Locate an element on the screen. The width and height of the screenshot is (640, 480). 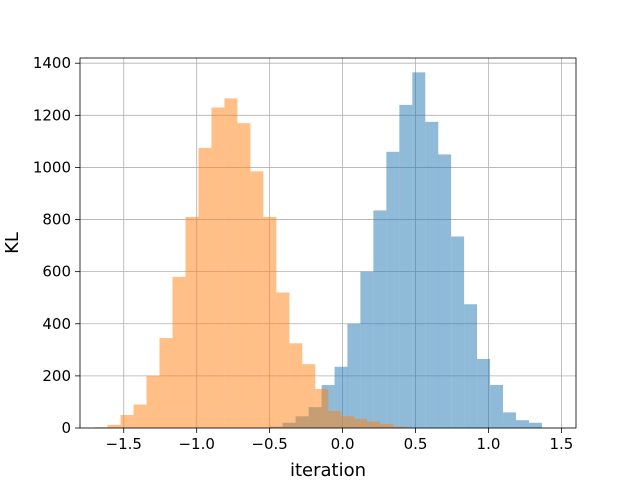
x-tick-label: 0.0 is located at coordinates (343, 444).